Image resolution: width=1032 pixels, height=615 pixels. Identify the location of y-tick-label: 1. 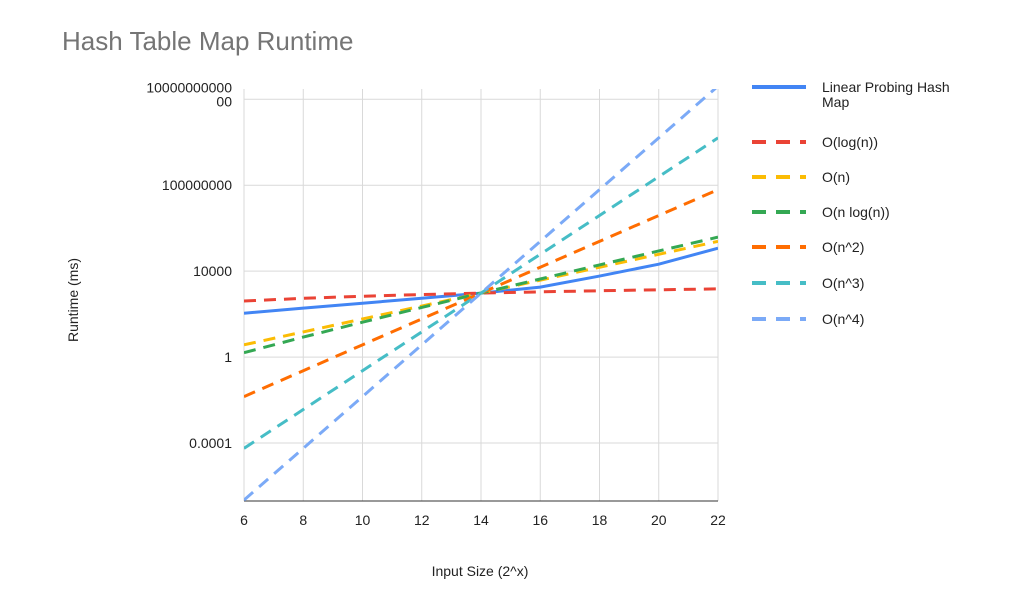
(228, 357).